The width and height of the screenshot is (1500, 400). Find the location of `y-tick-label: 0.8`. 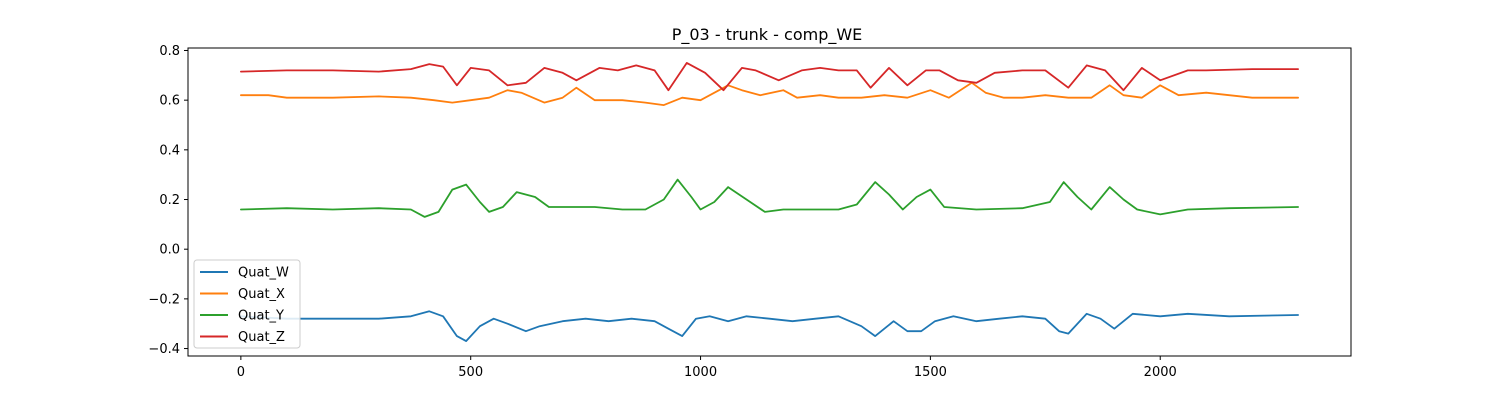

y-tick-label: 0.8 is located at coordinates (169, 51).